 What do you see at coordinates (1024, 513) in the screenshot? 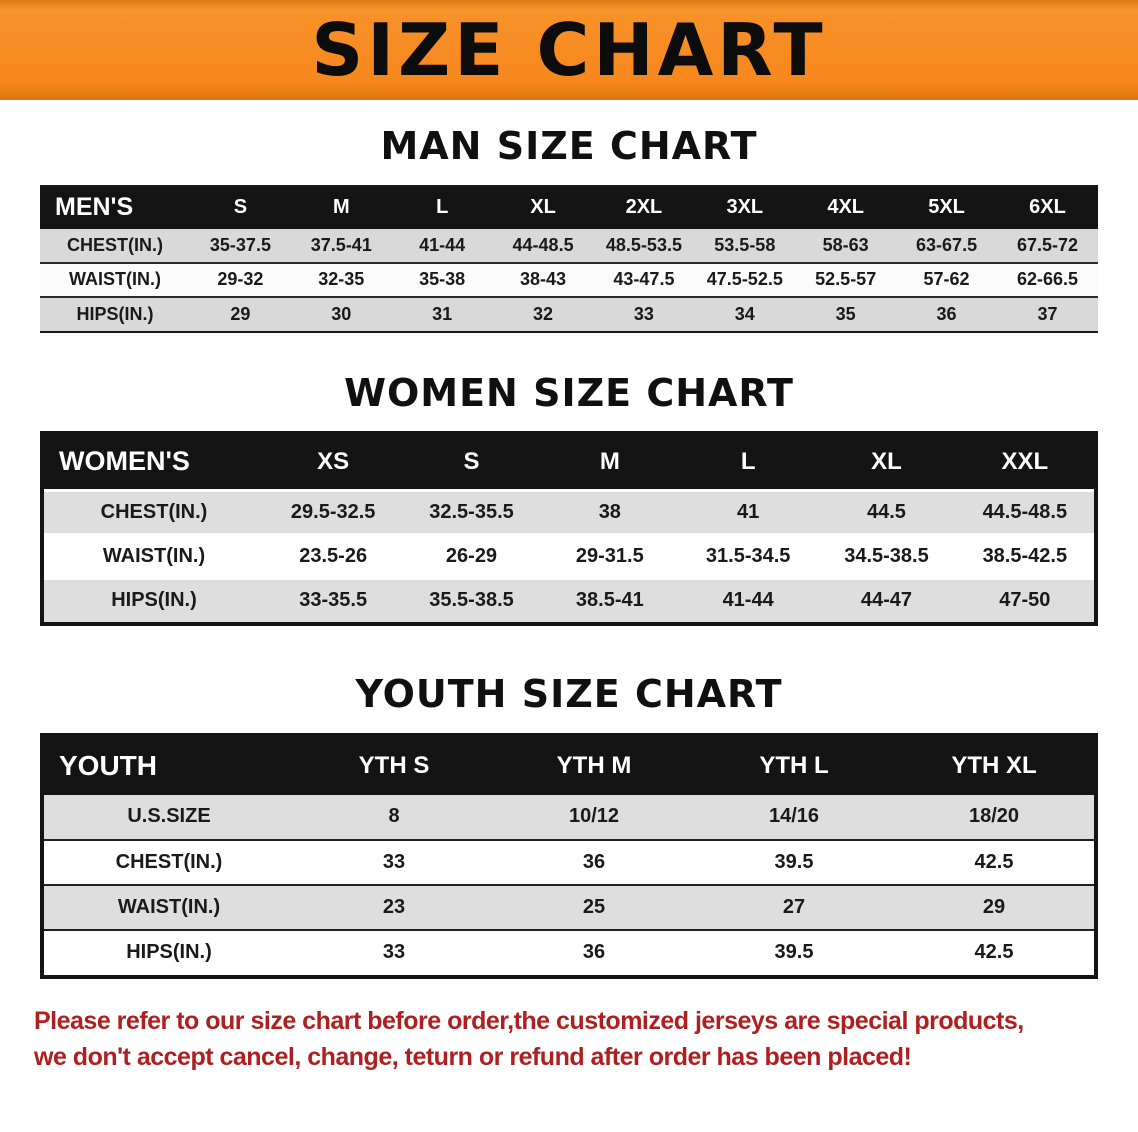
I see `value-cell: 44.5-48.5` at bounding box center [1024, 513].